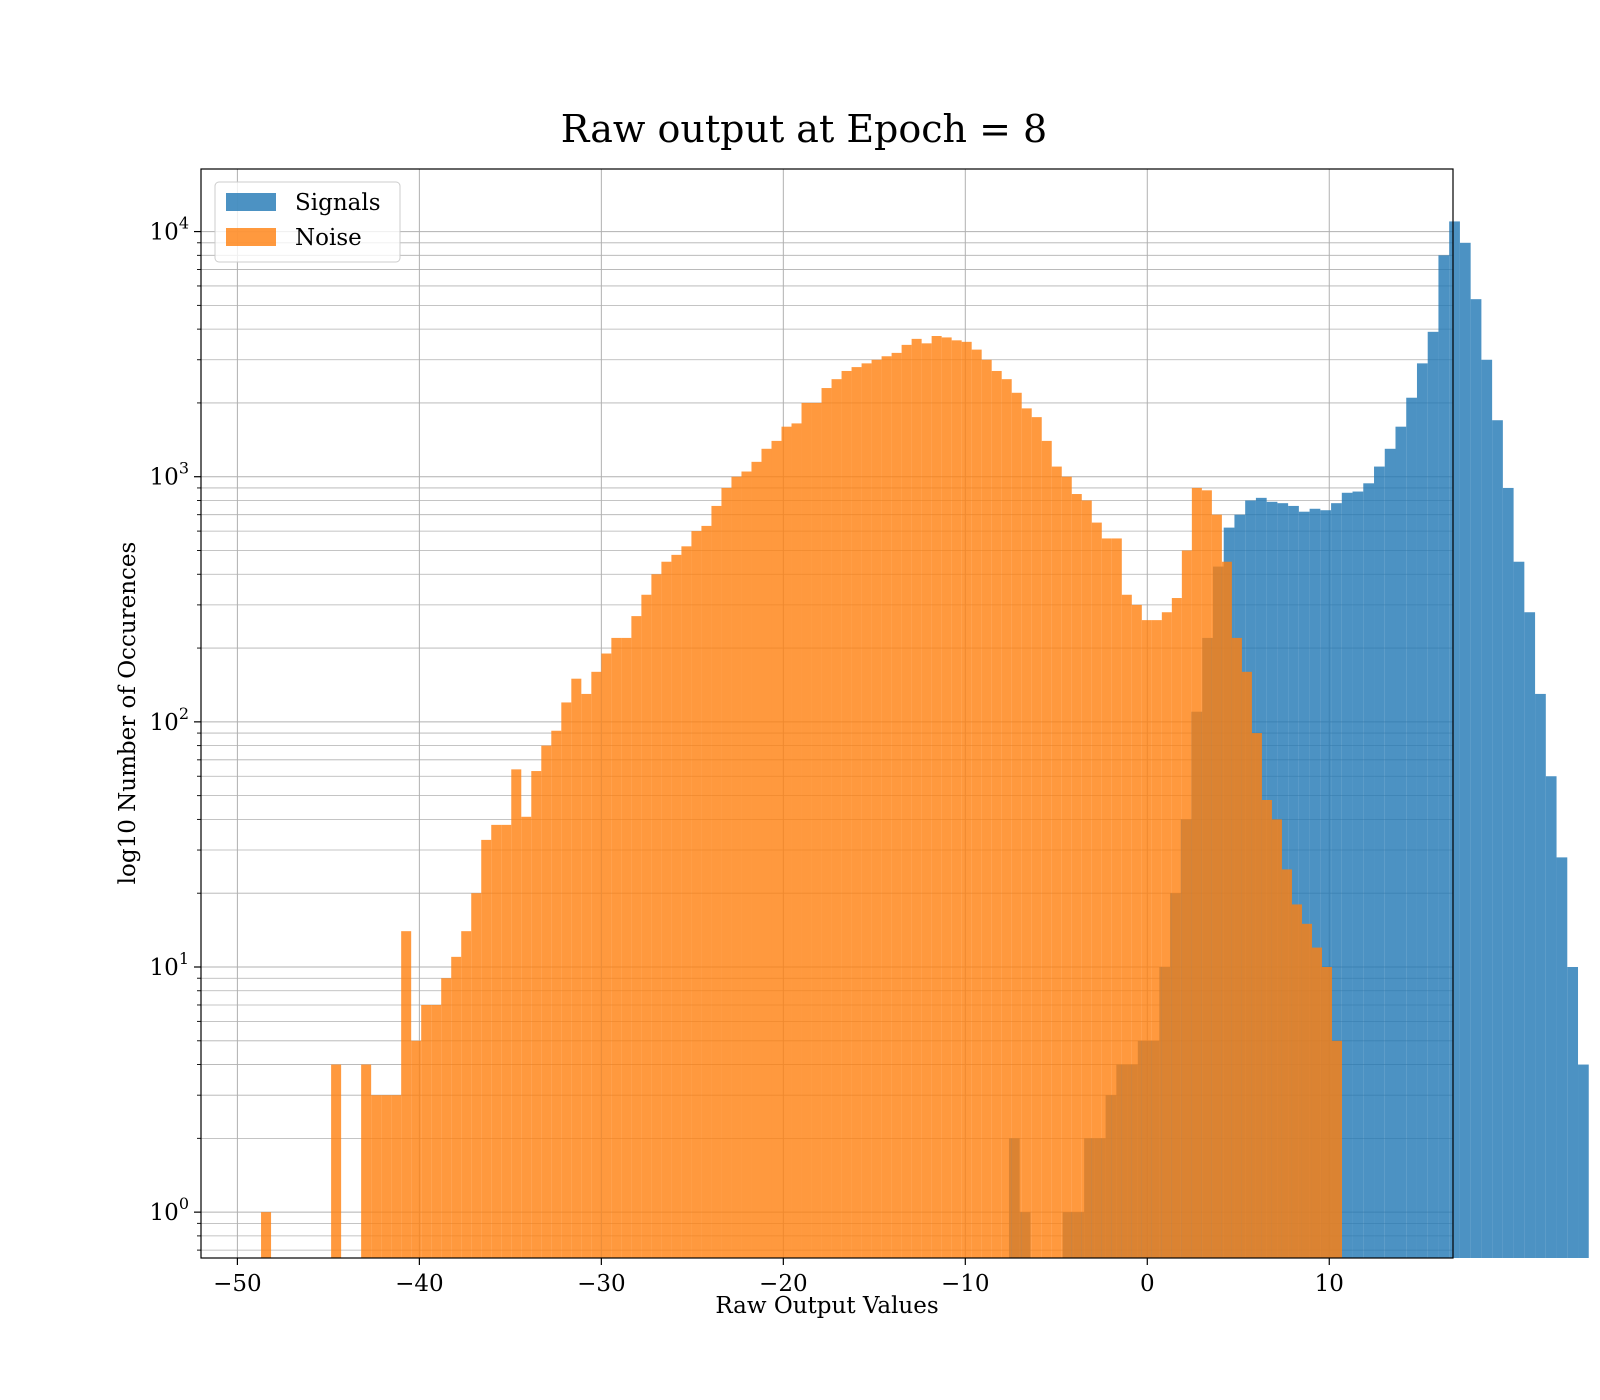 Image resolution: width=1600 pixels, height=1400 pixels. I want to click on x-axis: −50 −40 −30 −20 −10 0 10, so click(778, 1277).